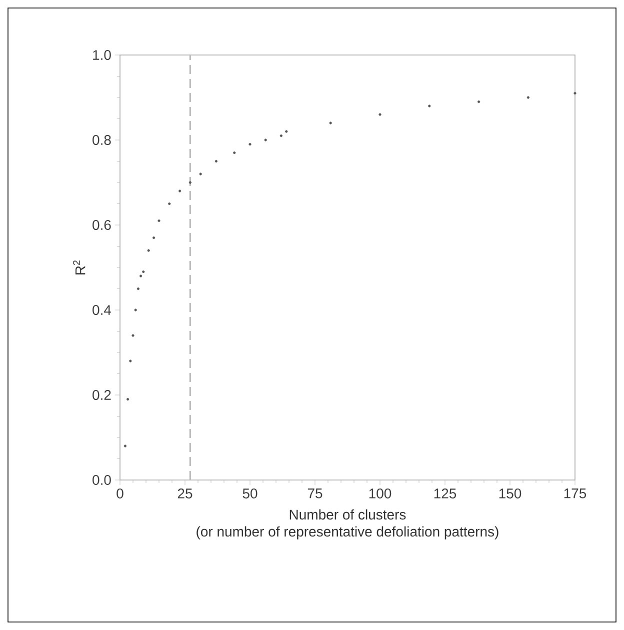 This screenshot has height=630, width=624. Describe the element at coordinates (101, 225) in the screenshot. I see `y-tick-label: 0.6` at that location.